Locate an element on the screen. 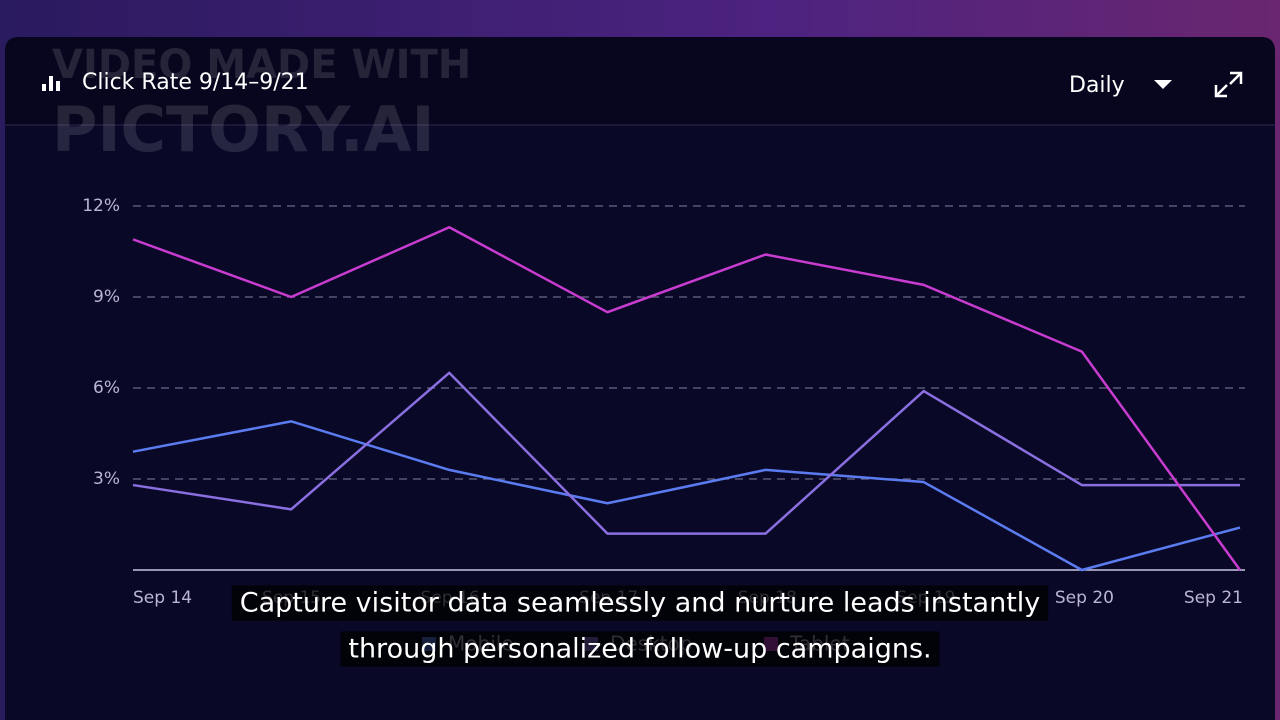 Image resolution: width=1280 pixels, height=720 pixels. chart-icon is located at coordinates (51, 83).